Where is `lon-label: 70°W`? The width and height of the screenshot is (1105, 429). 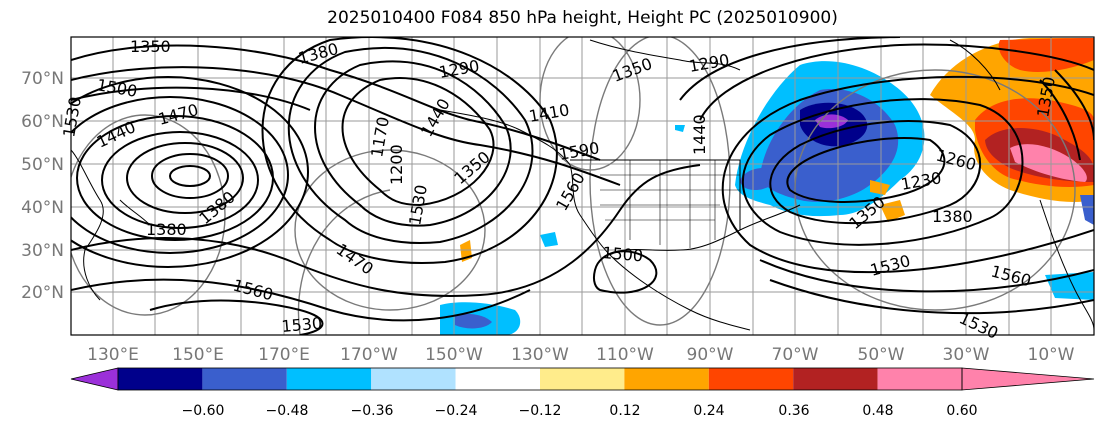
lon-label: 70°W is located at coordinates (795, 355).